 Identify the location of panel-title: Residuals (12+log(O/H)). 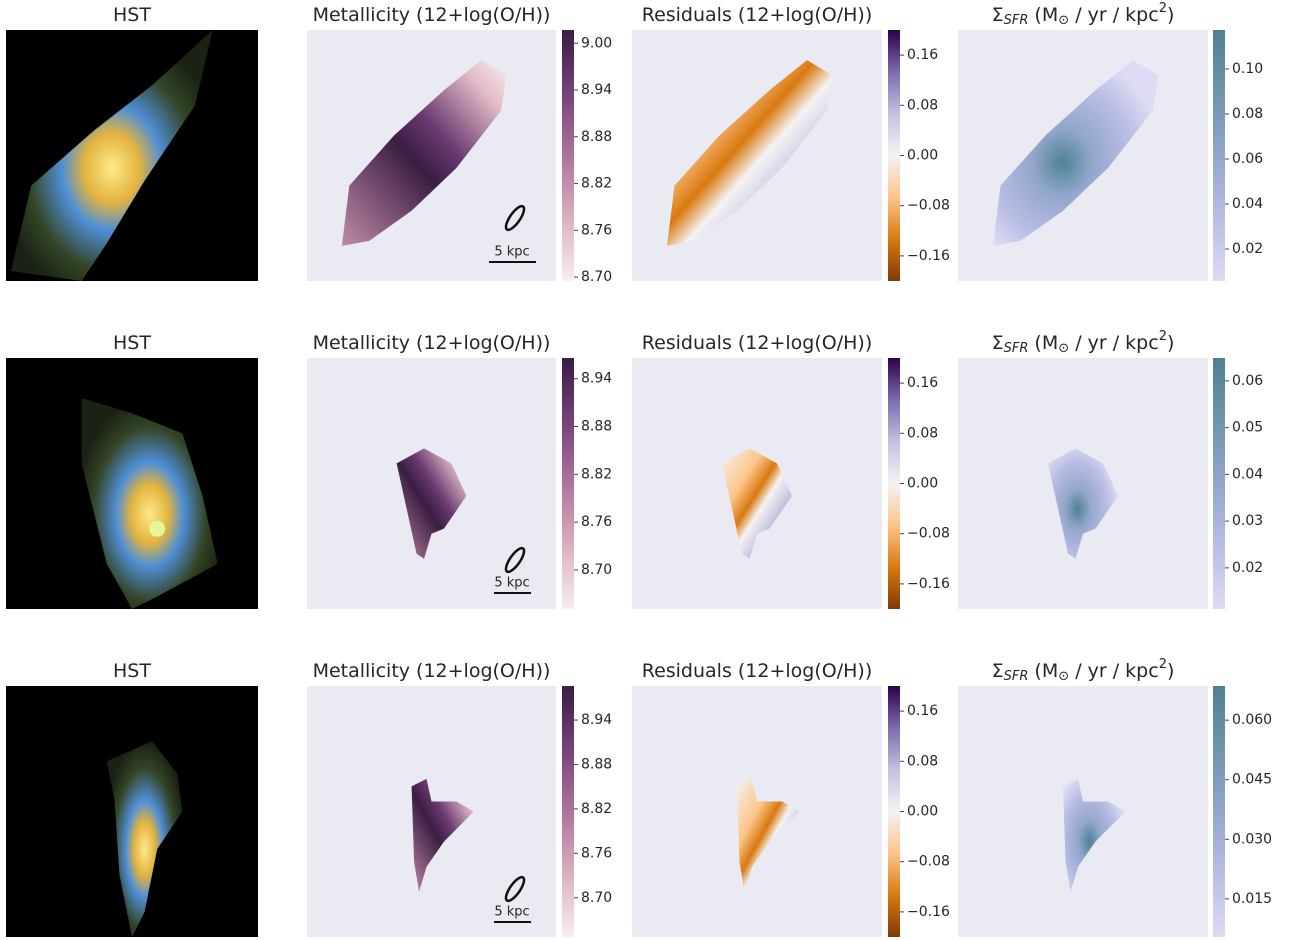
(757, 15).